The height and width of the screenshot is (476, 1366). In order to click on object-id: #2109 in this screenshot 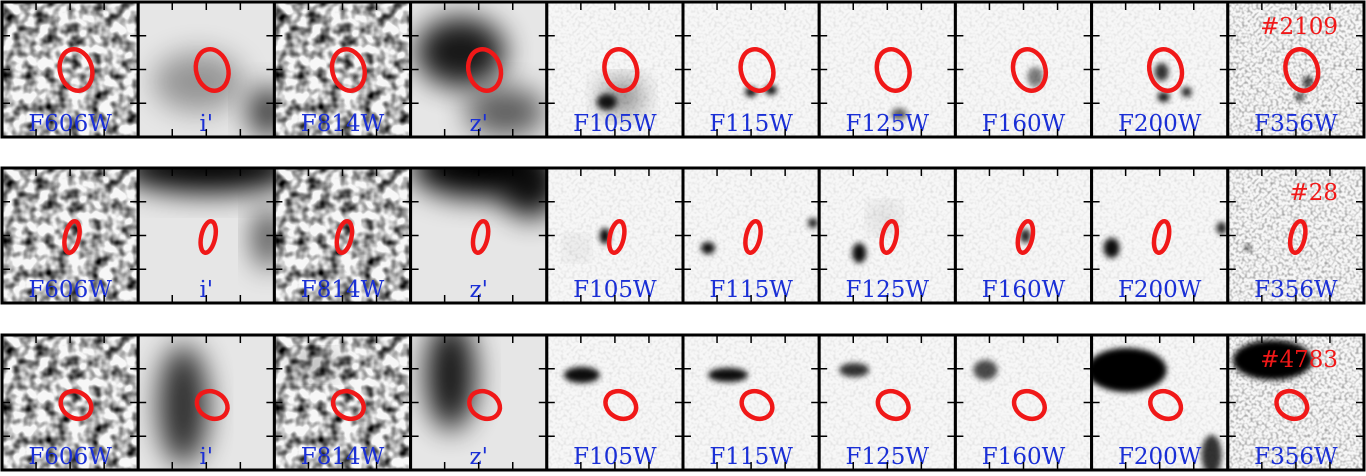, I will do `click(1299, 27)`.